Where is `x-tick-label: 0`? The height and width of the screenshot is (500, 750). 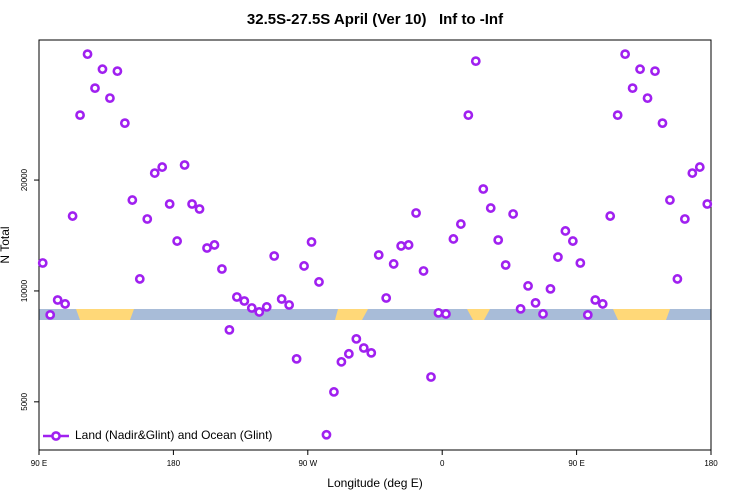
x-tick-label: 0 is located at coordinates (442, 463).